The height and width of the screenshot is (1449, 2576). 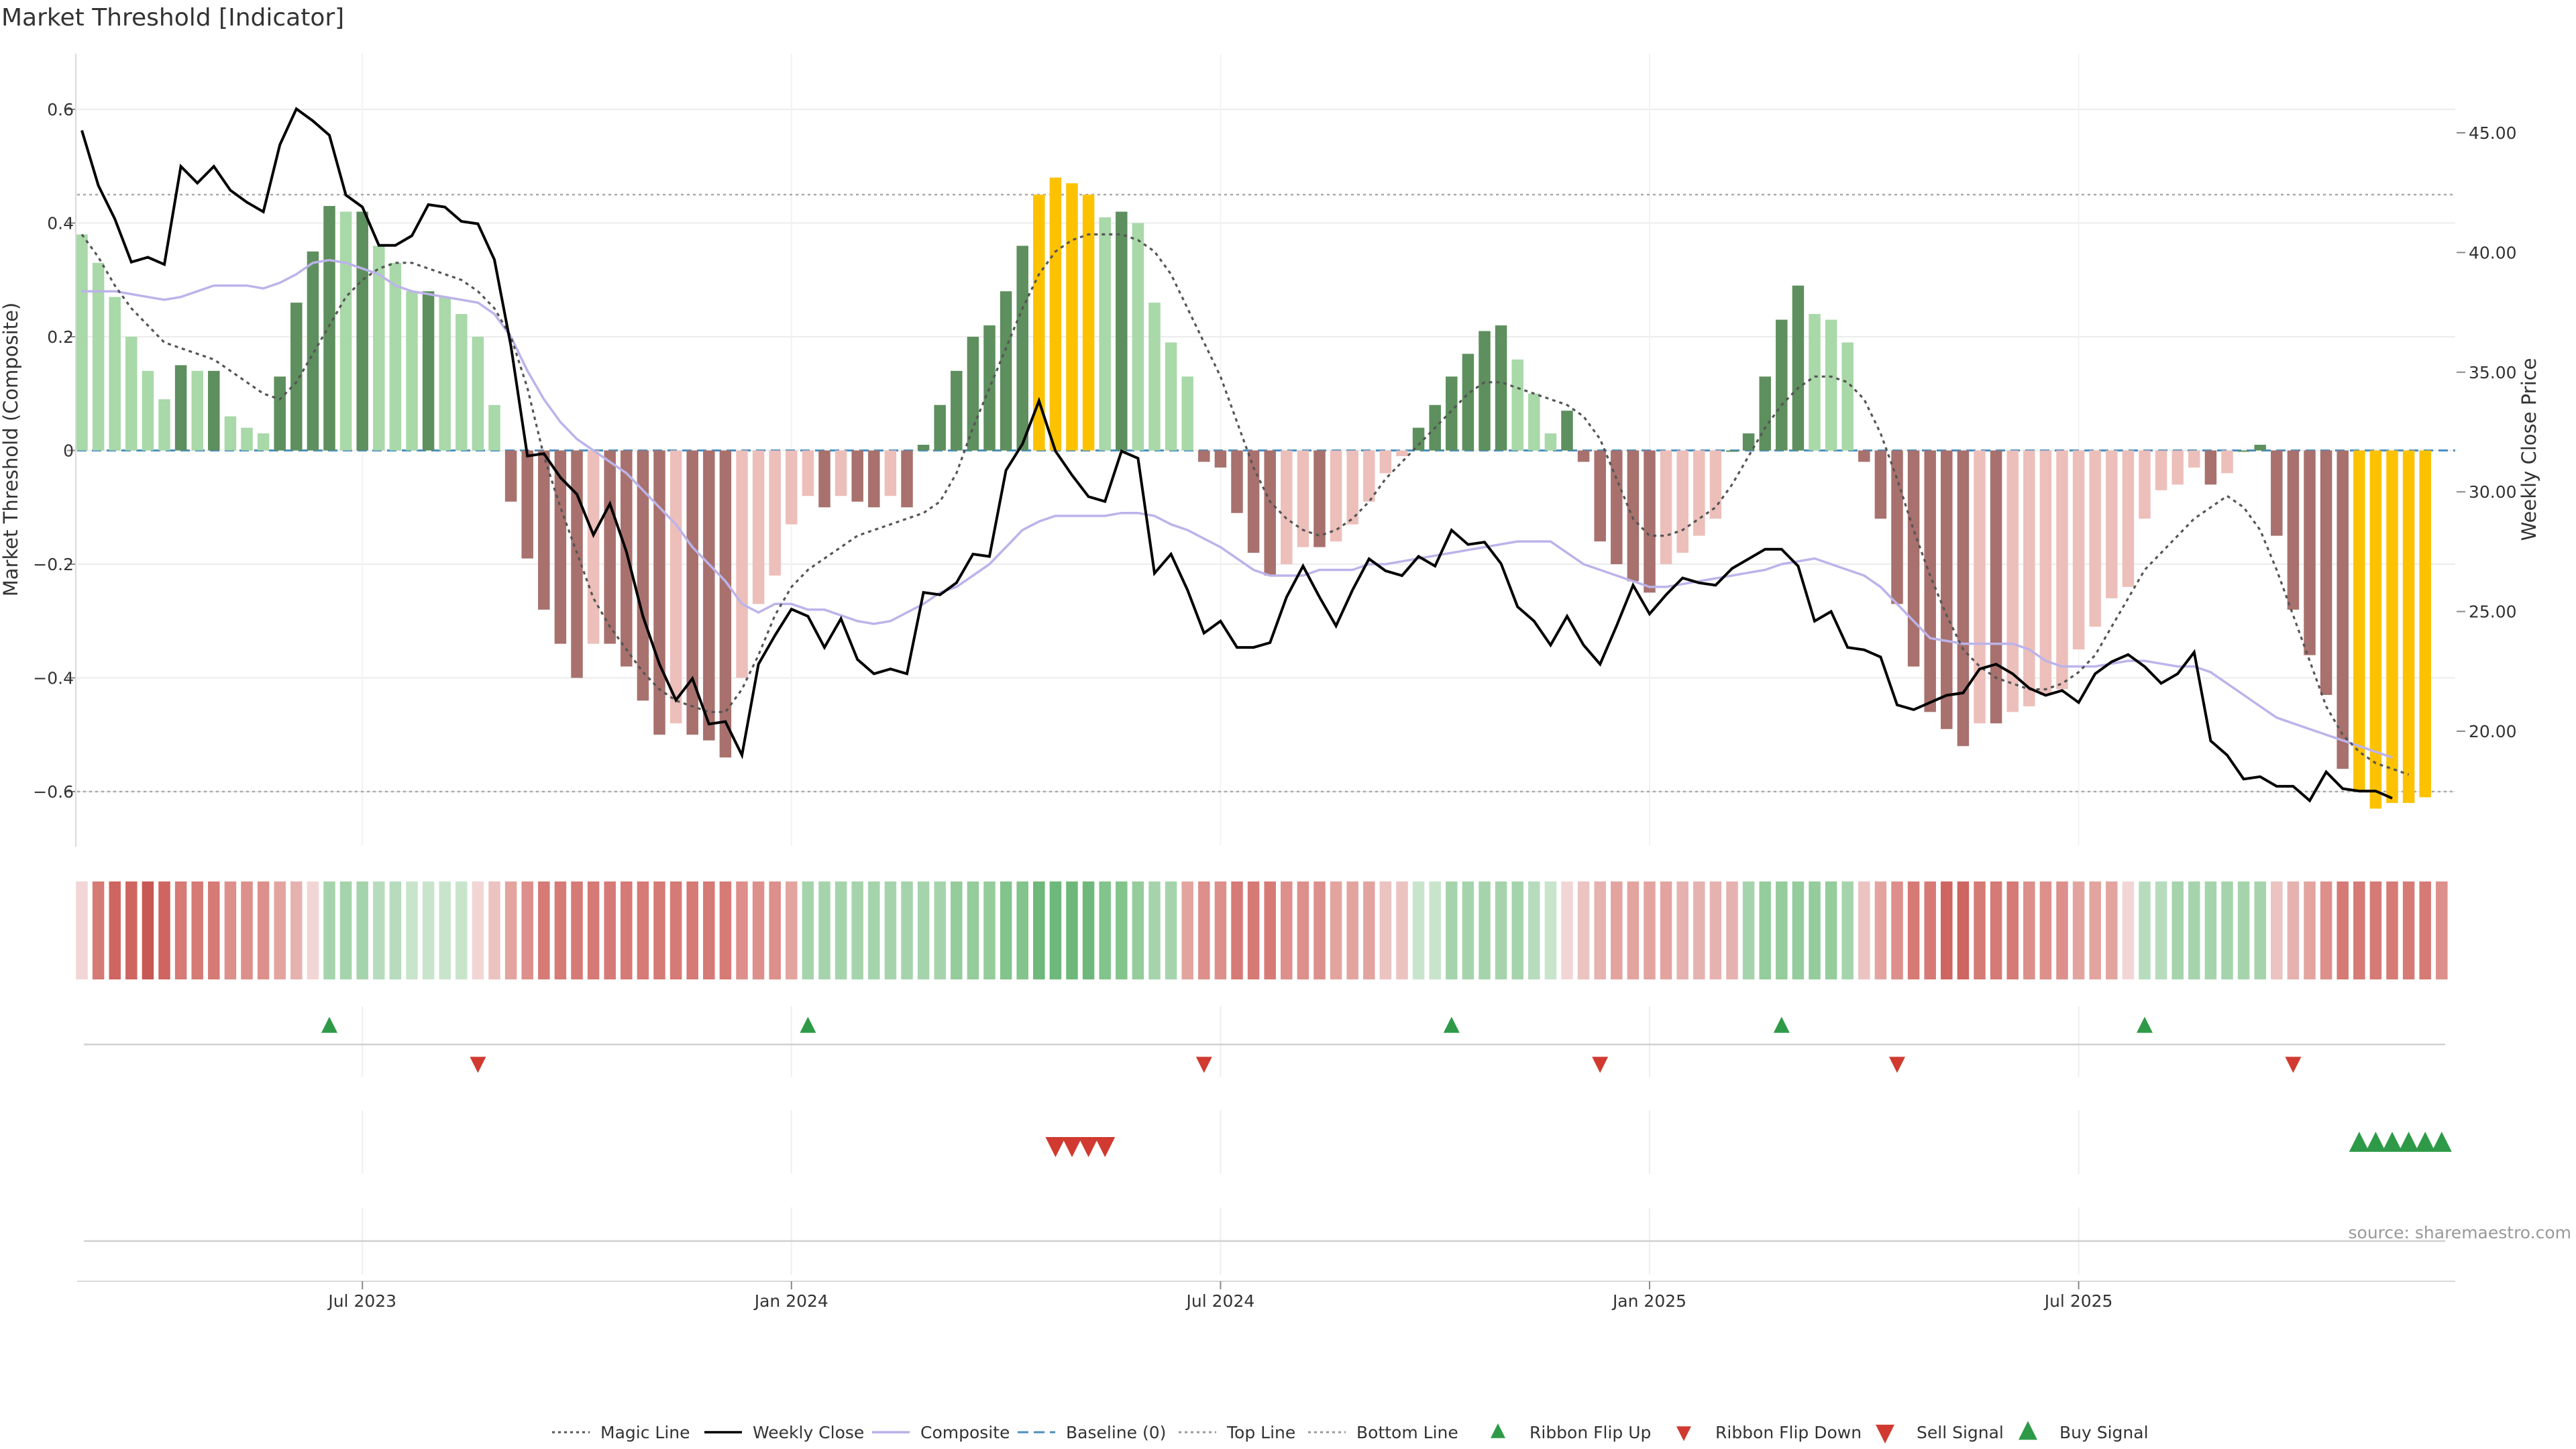 I want to click on right-tick-label: 25.00, so click(x=2493, y=612).